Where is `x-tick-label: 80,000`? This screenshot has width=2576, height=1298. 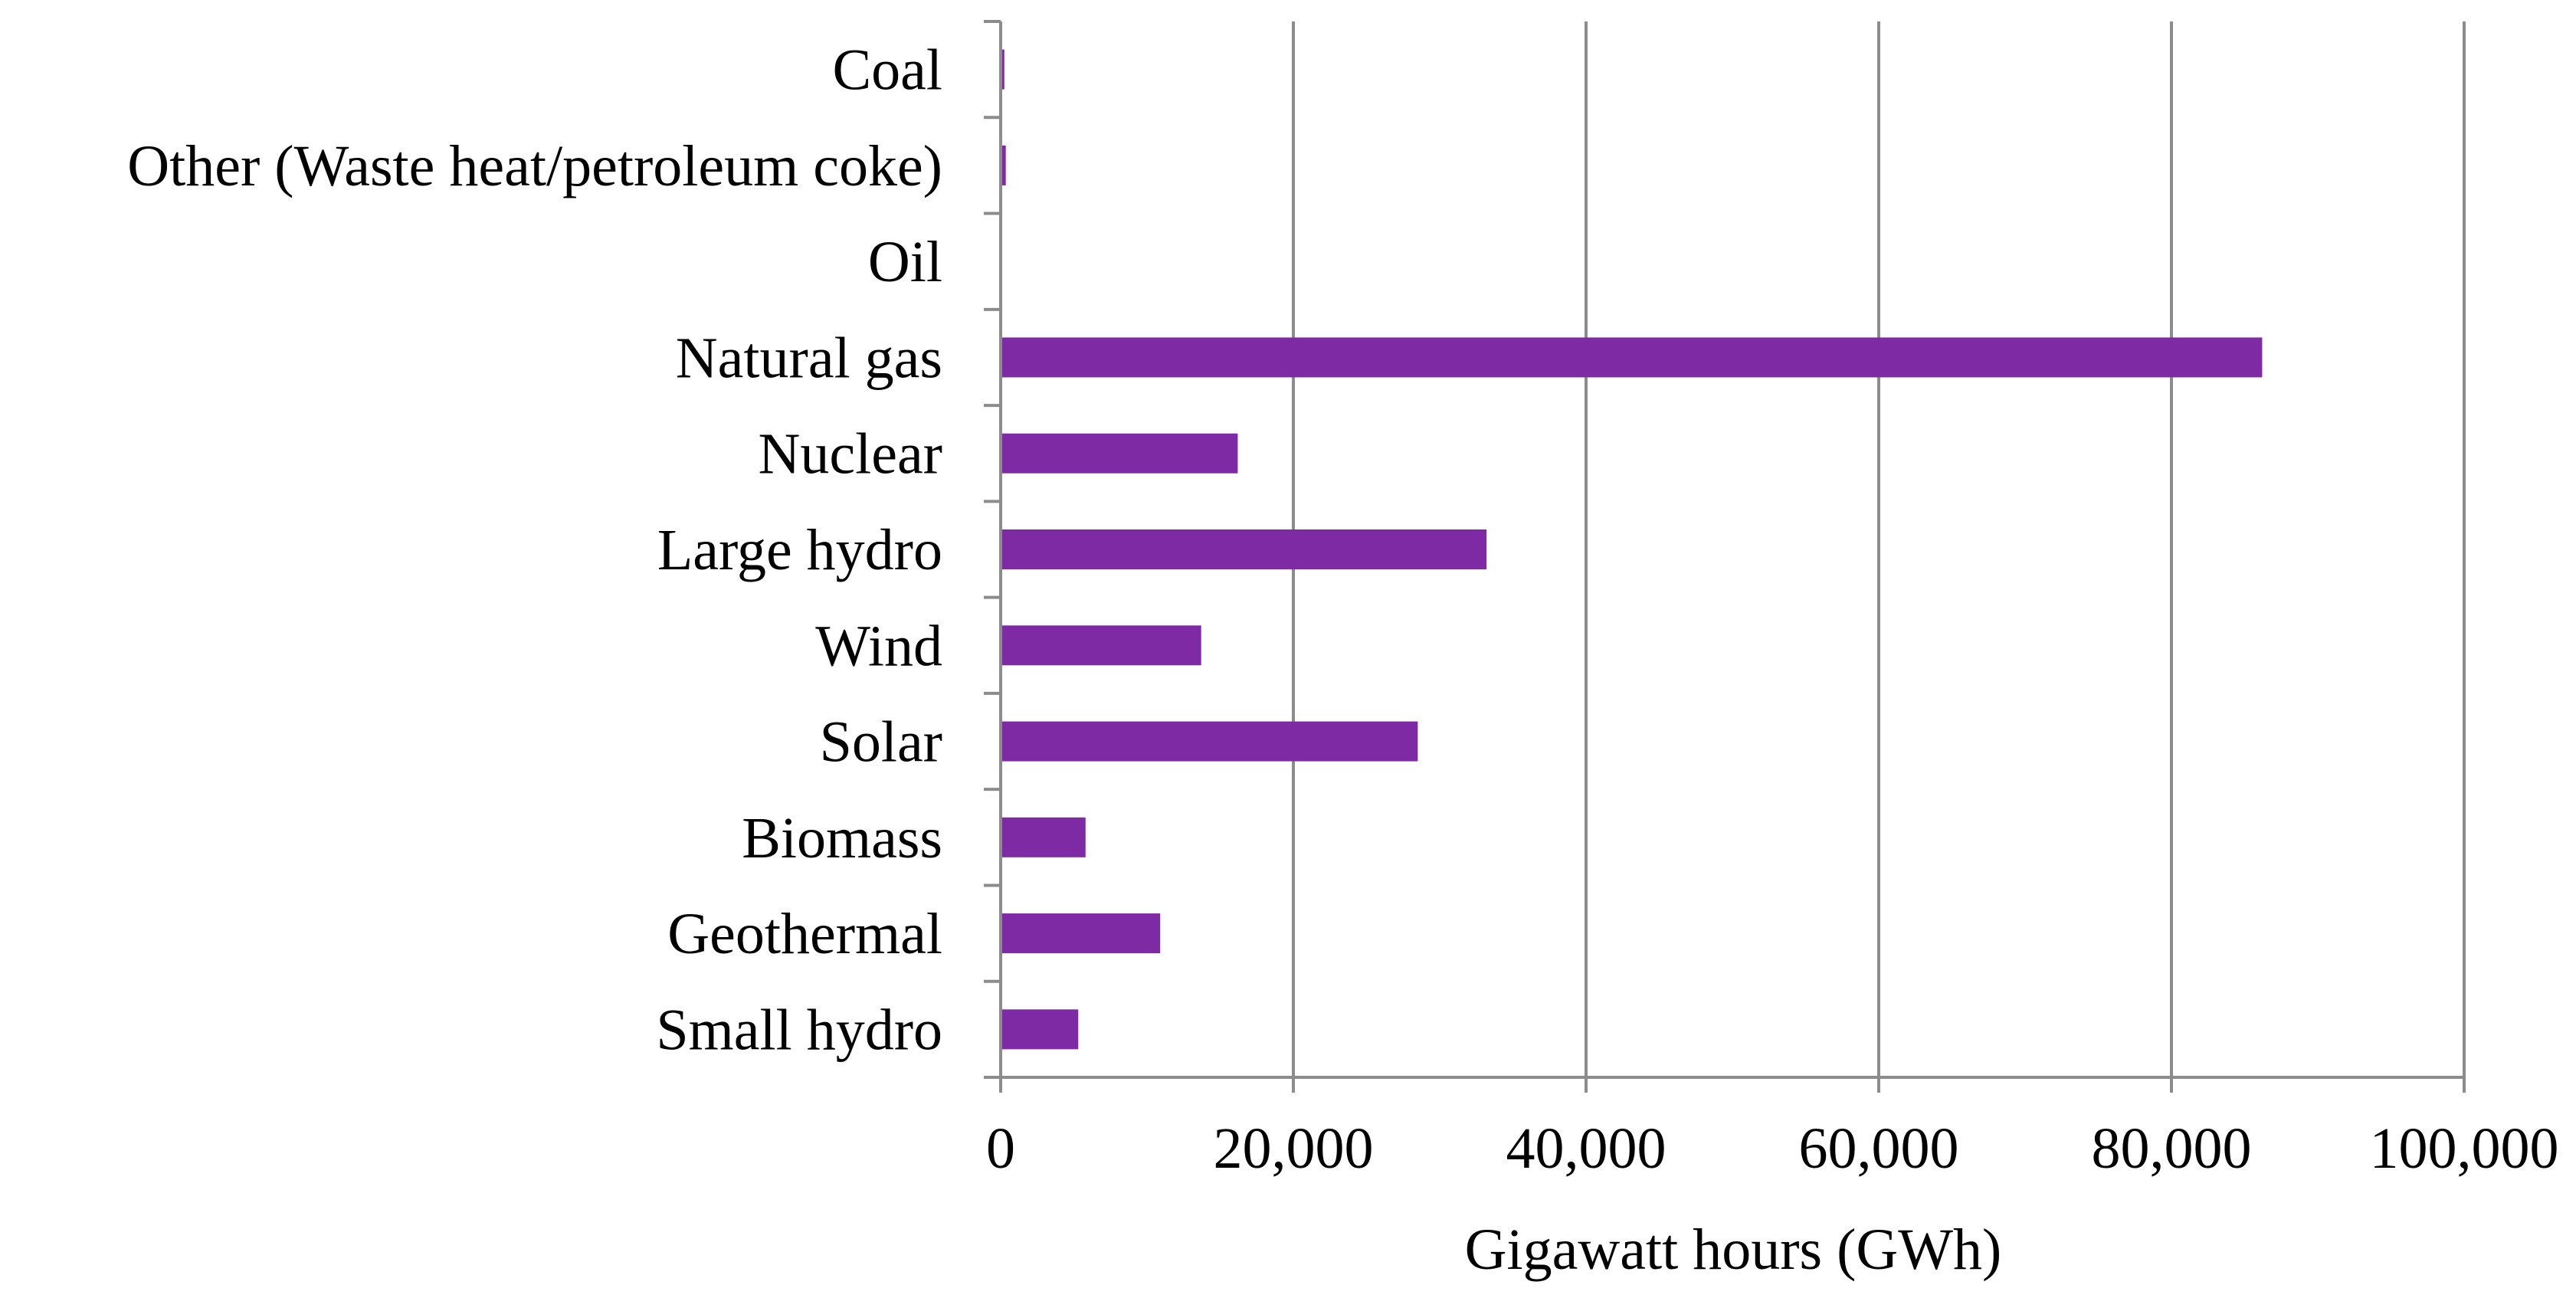 x-tick-label: 80,000 is located at coordinates (2172, 1149).